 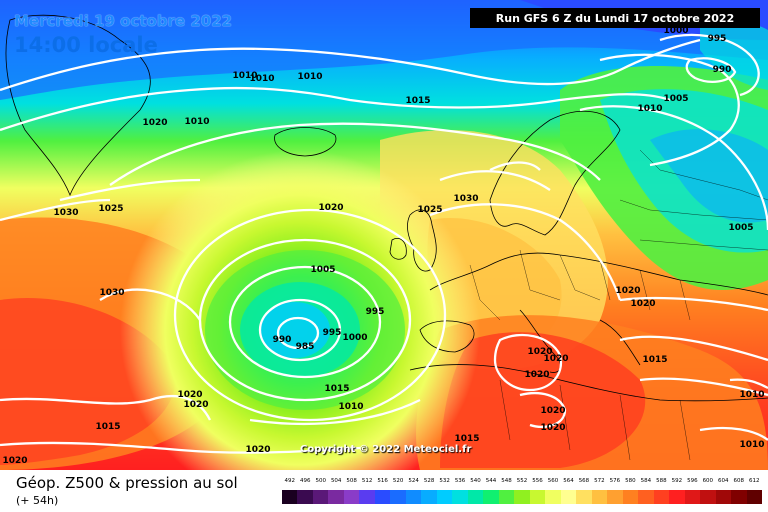 What do you see at coordinates (615, 481) in the screenshot?
I see `scale-value-label: 576` at bounding box center [615, 481].